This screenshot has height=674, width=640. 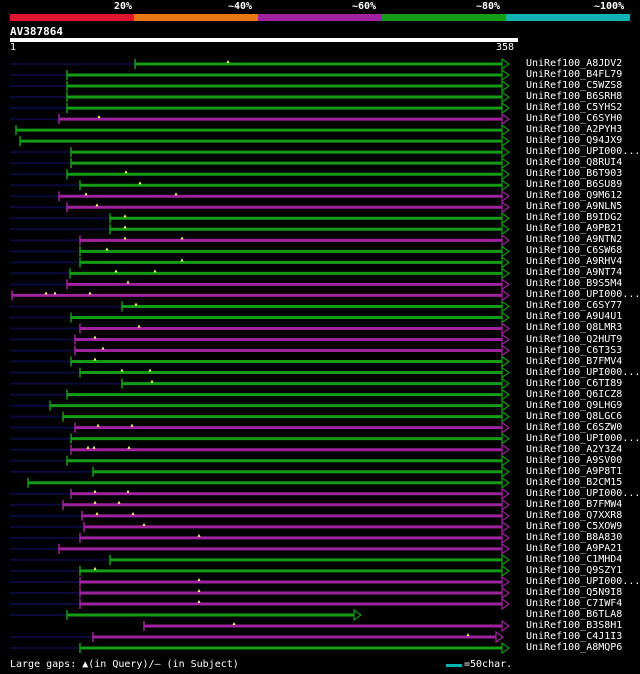 I want to click on hit-label: UniRef100_B8A830, so click(x=574, y=537).